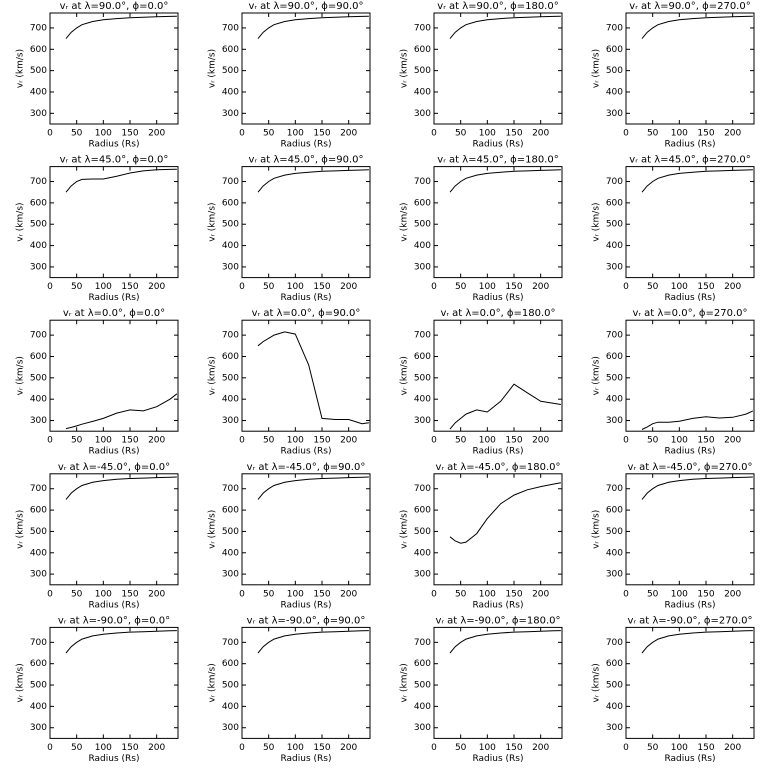 The image size is (768, 768). Describe the element at coordinates (114, 313) in the screenshot. I see `chart-title: vᵣ at λ=0.0°, ϕ=0.0°` at that location.